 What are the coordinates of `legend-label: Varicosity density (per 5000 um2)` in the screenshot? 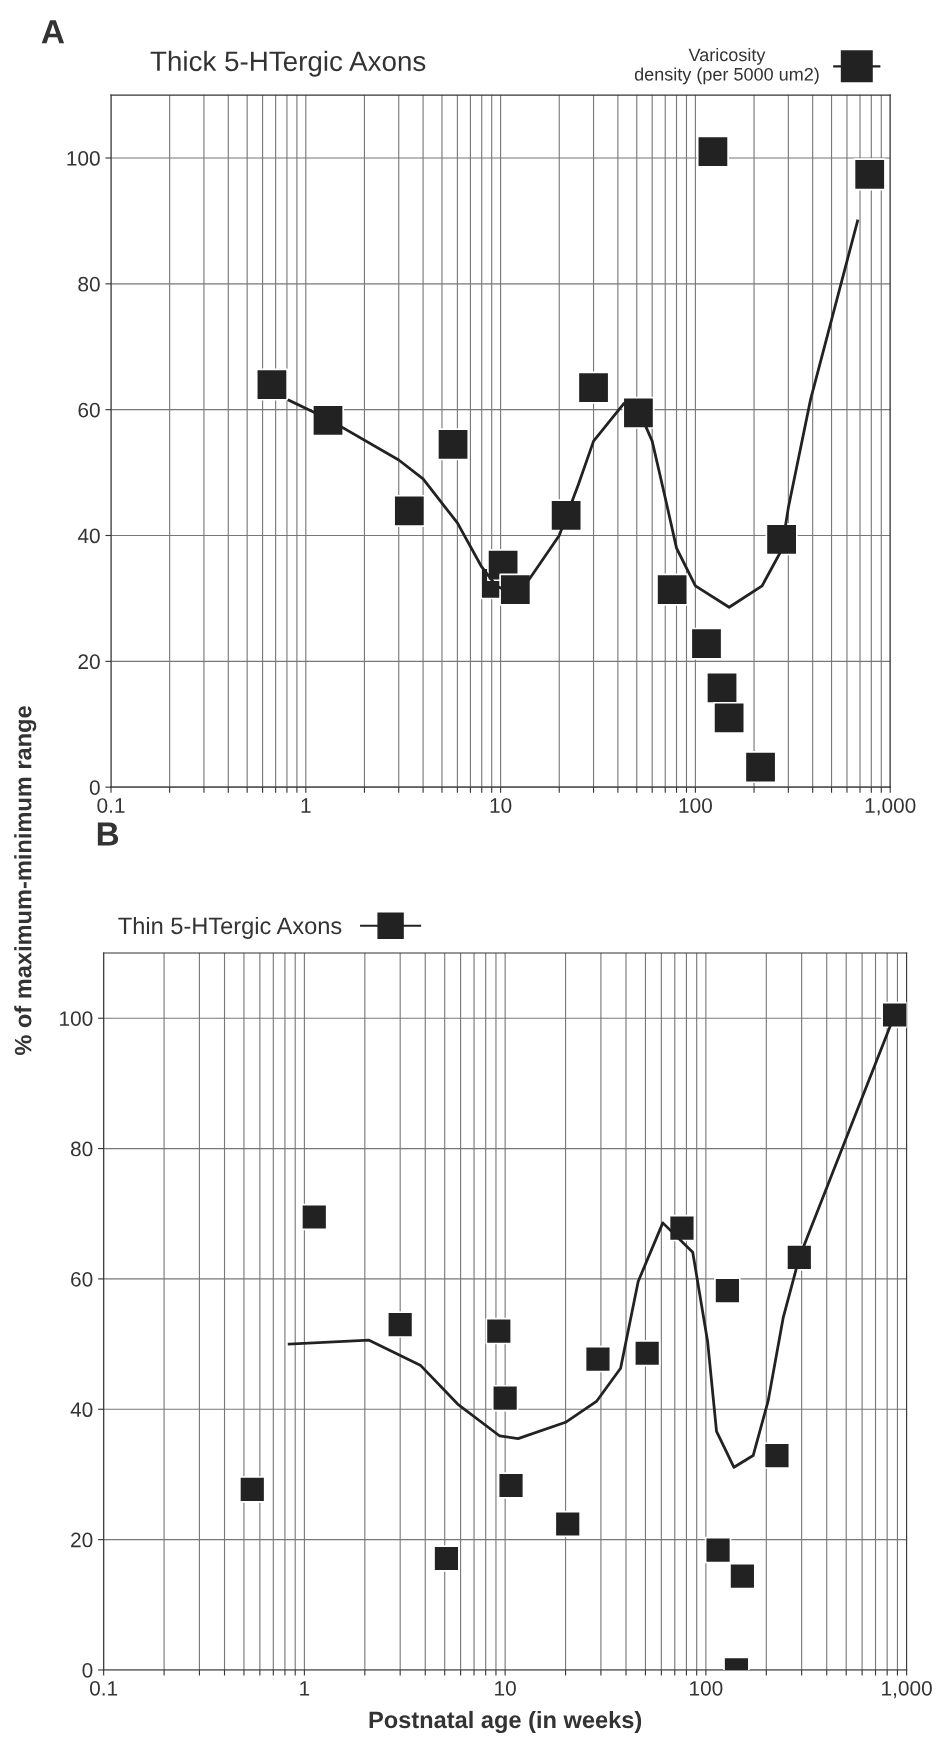 It's located at (726, 66).